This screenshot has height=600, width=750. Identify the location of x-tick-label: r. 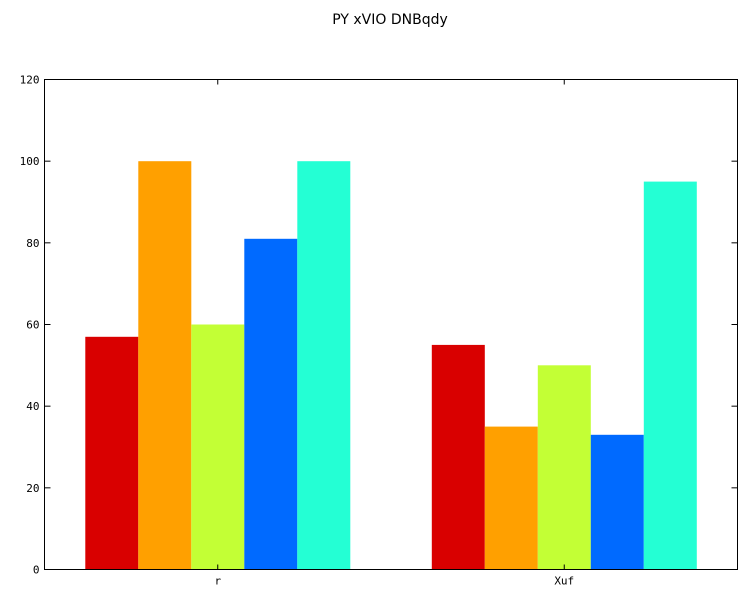
(217, 581).